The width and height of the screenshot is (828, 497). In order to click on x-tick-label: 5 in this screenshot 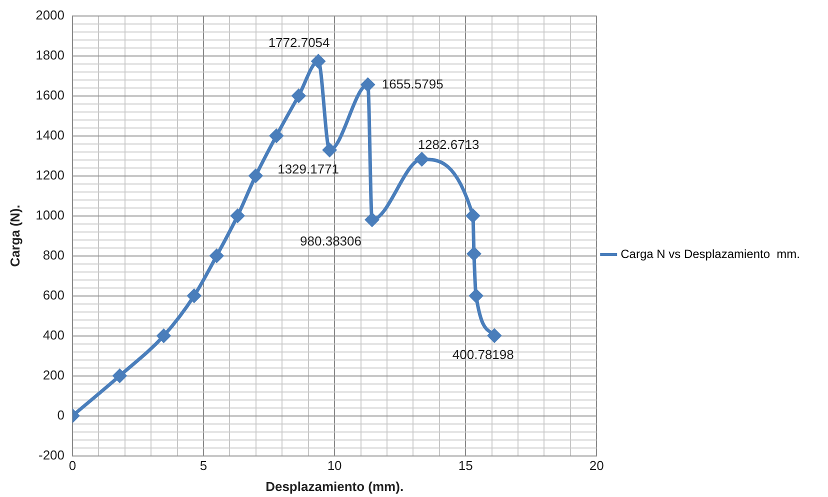, I will do `click(204, 466)`.